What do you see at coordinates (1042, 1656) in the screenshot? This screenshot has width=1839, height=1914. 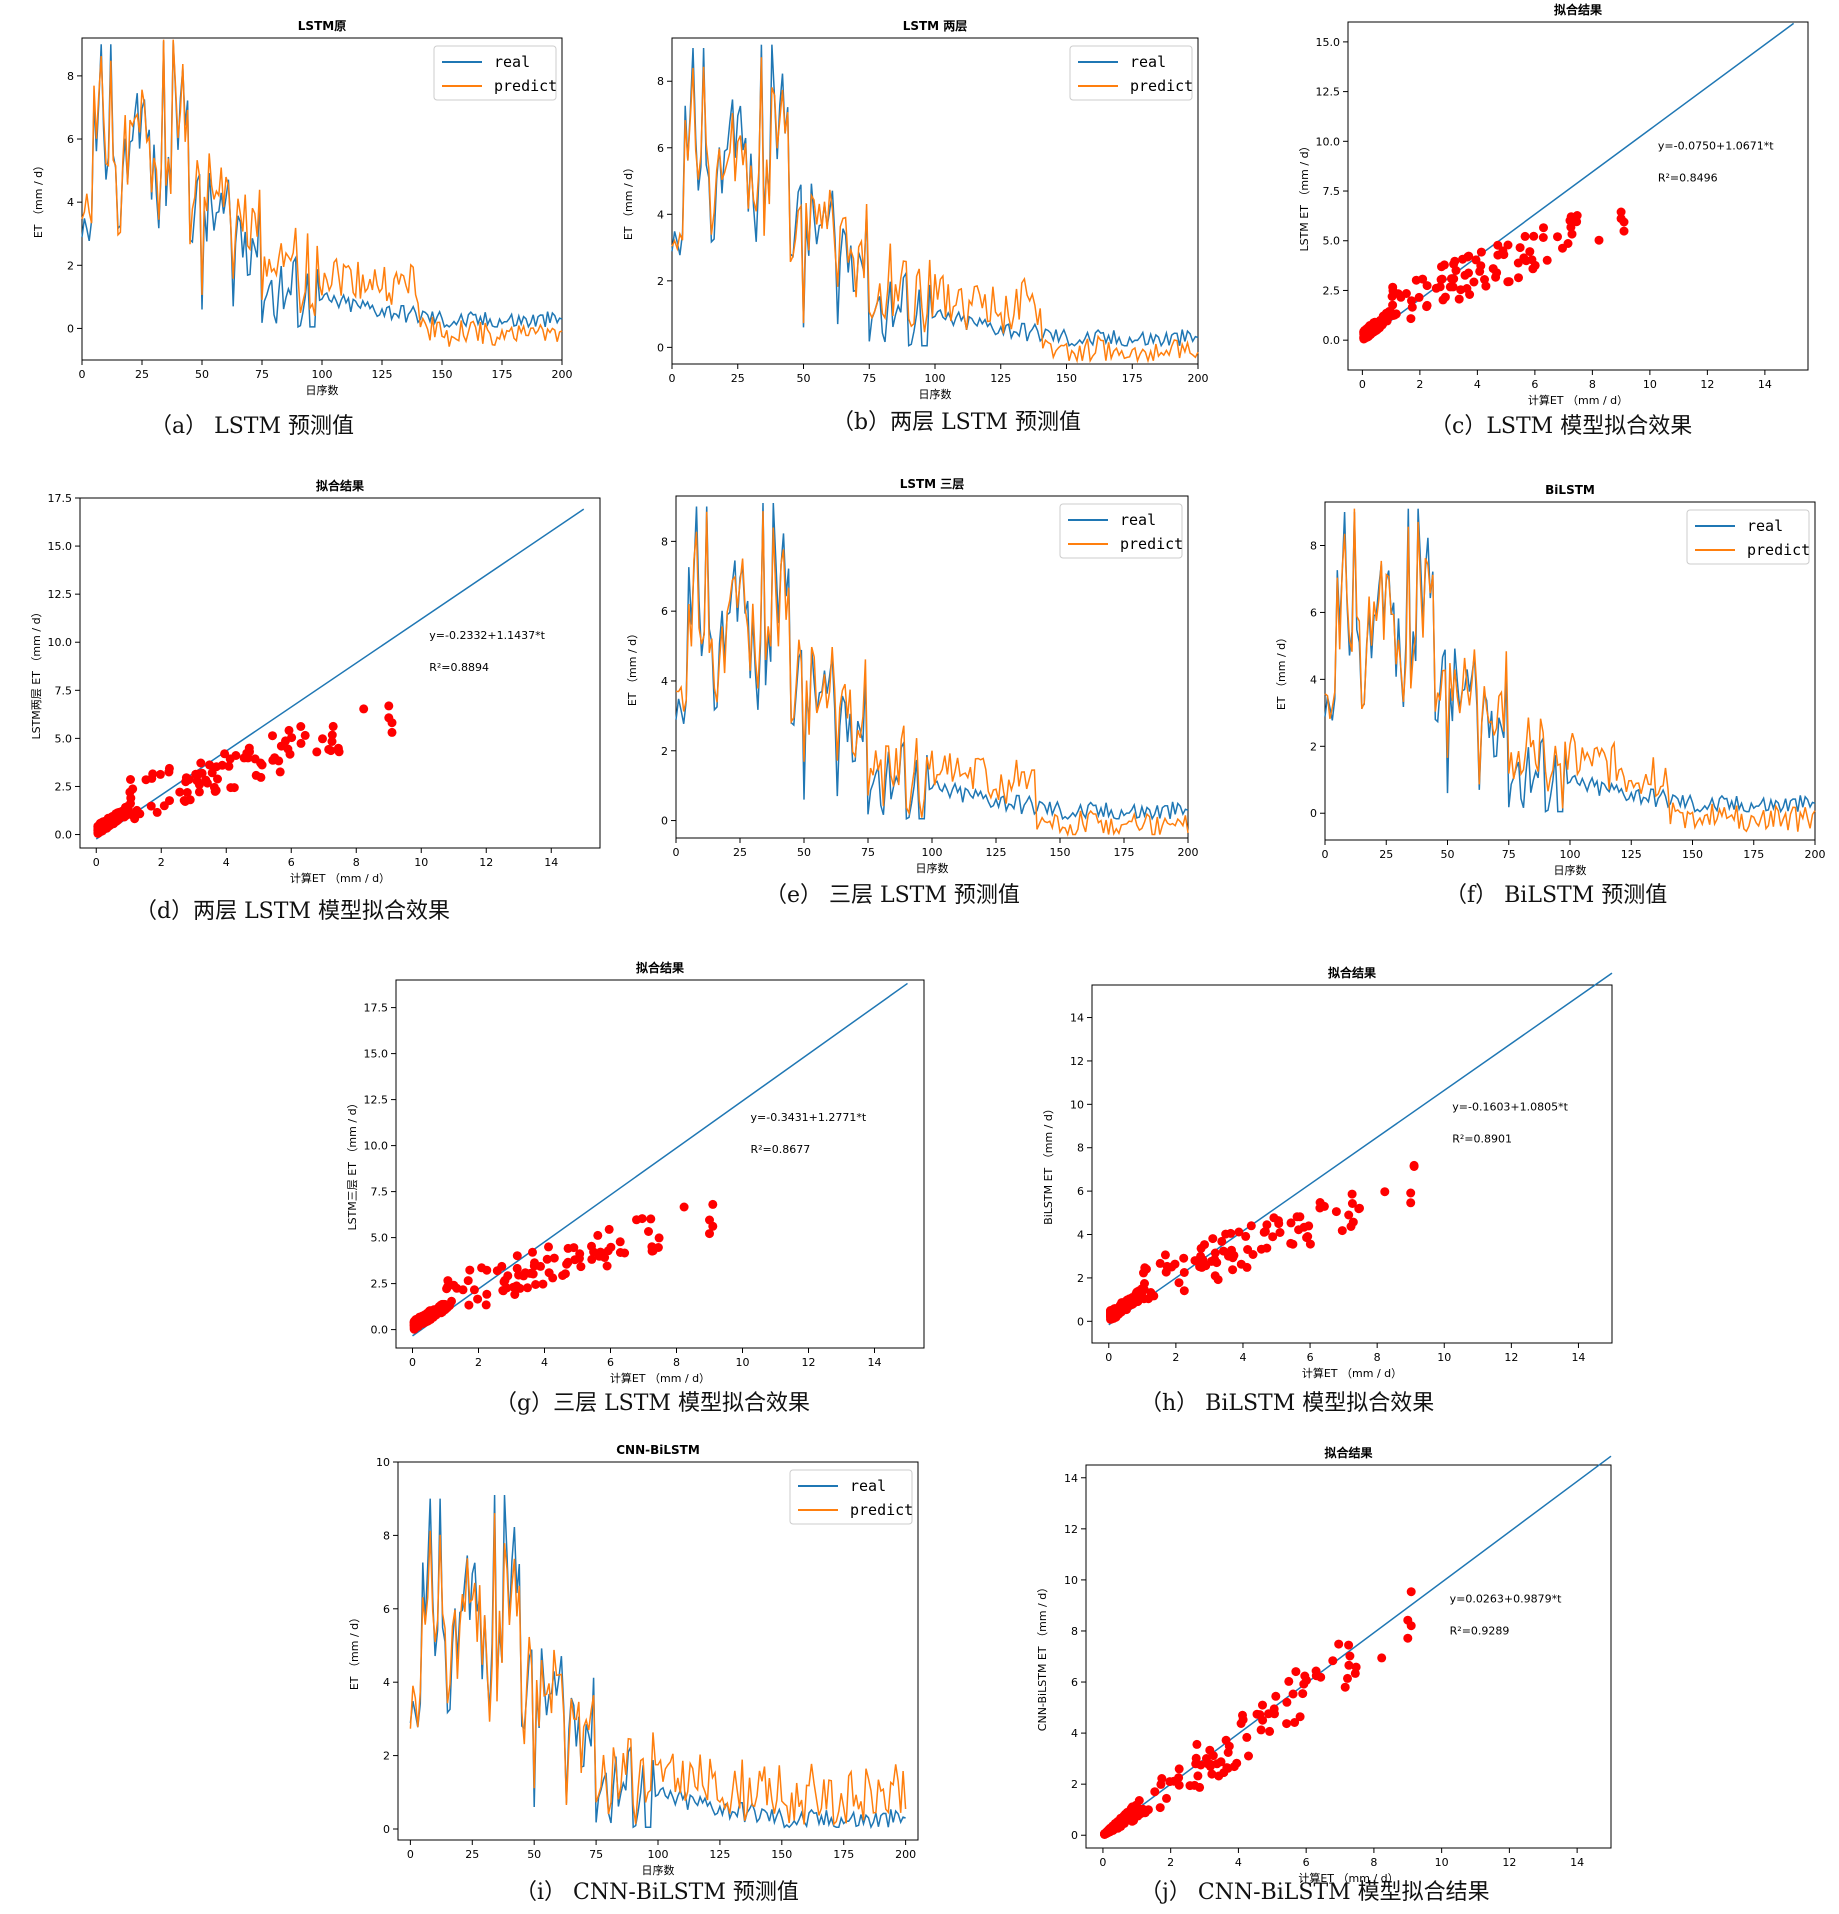 I see `y-axis-label: CNN-BiLSTM ET （mm / d）` at bounding box center [1042, 1656].